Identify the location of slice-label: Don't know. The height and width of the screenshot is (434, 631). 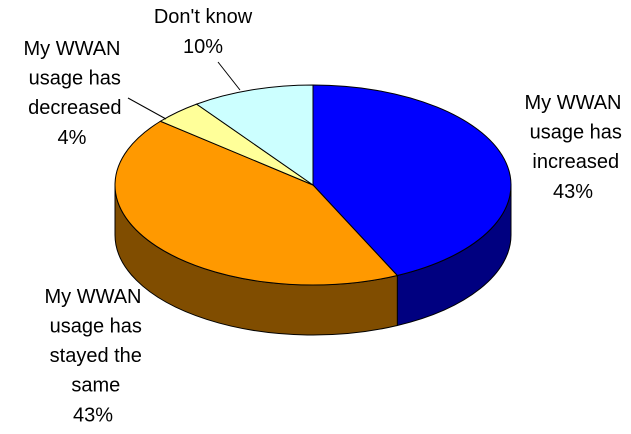
(203, 17).